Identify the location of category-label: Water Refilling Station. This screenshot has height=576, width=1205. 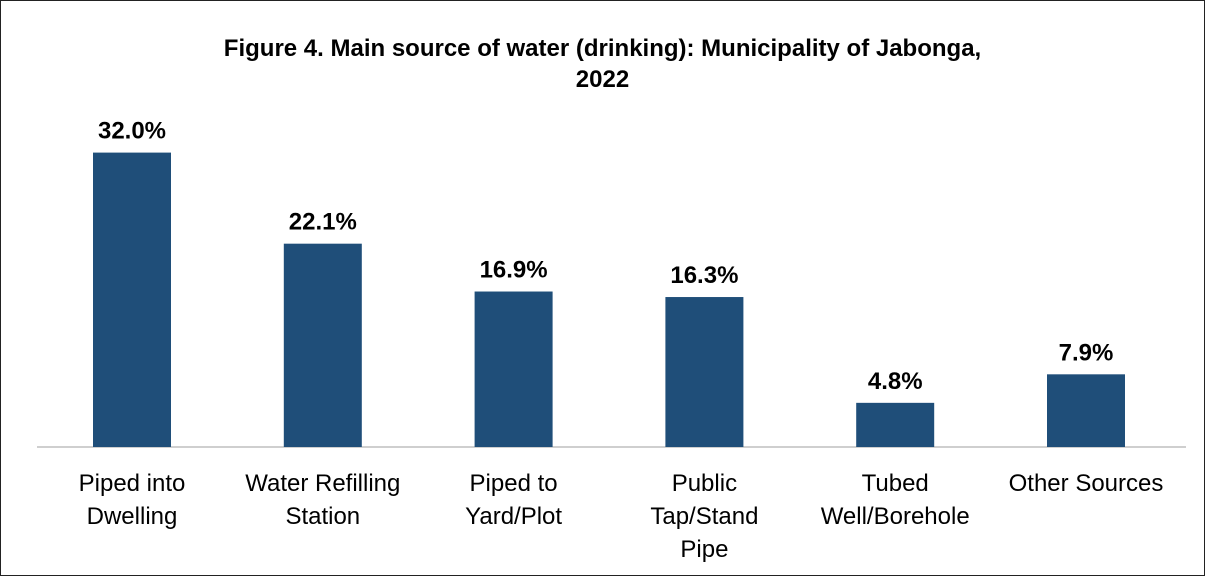
(322, 500).